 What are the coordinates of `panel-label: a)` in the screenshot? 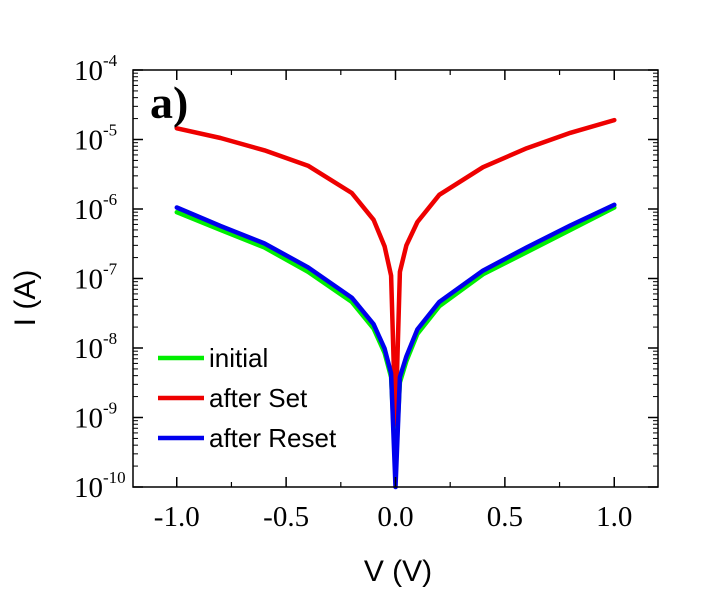 It's located at (169, 102).